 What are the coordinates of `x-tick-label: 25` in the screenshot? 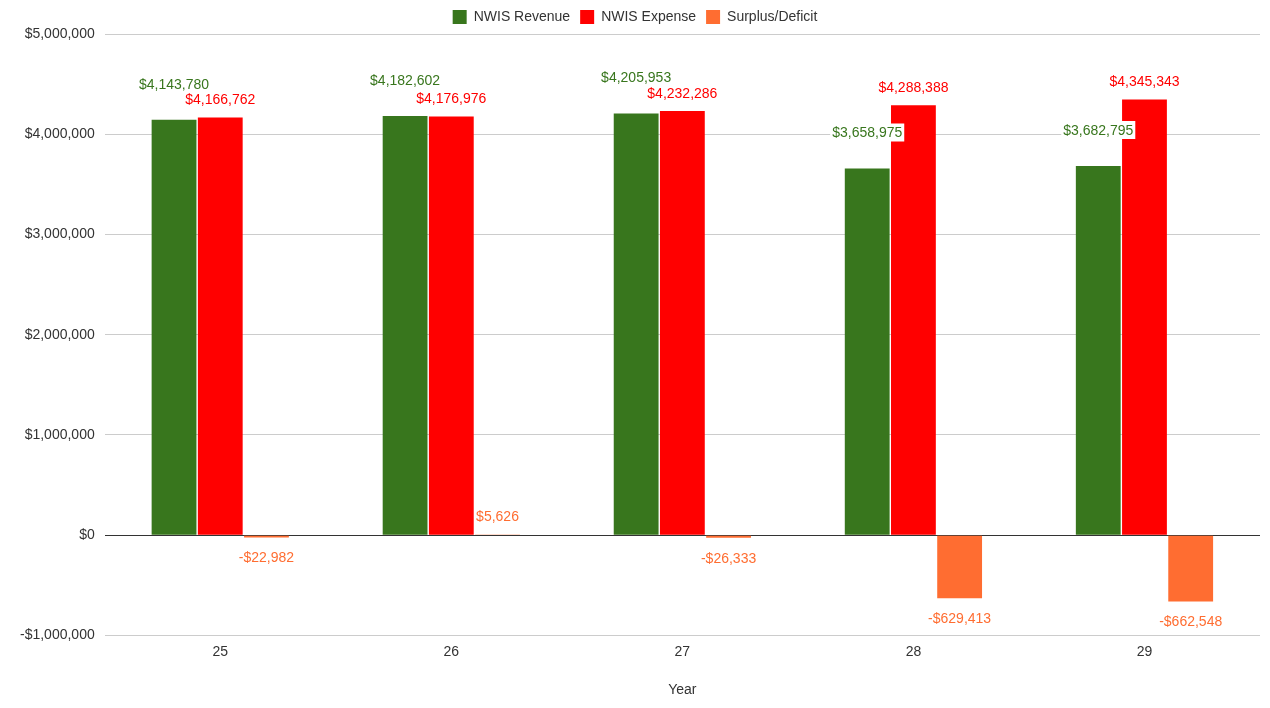 It's located at (220, 650).